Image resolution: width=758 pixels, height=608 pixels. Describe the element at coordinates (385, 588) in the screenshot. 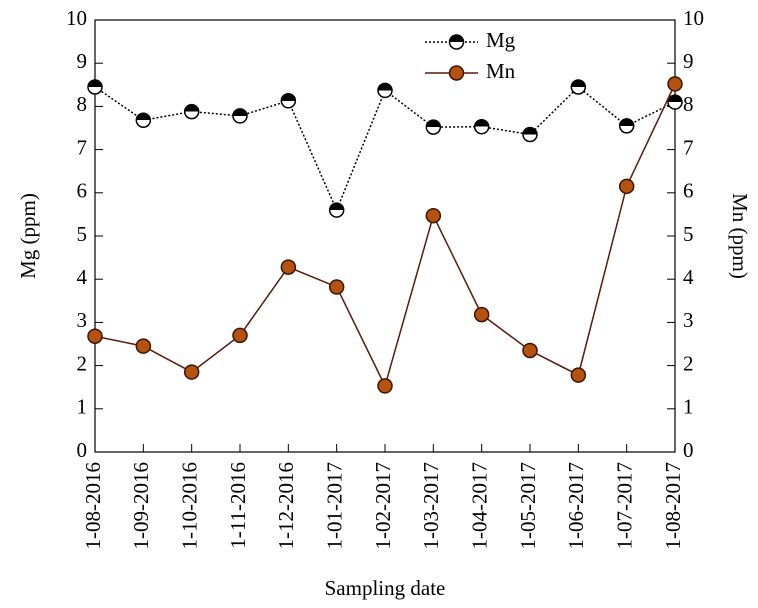

I see `x-axis-title: Sampling date` at that location.